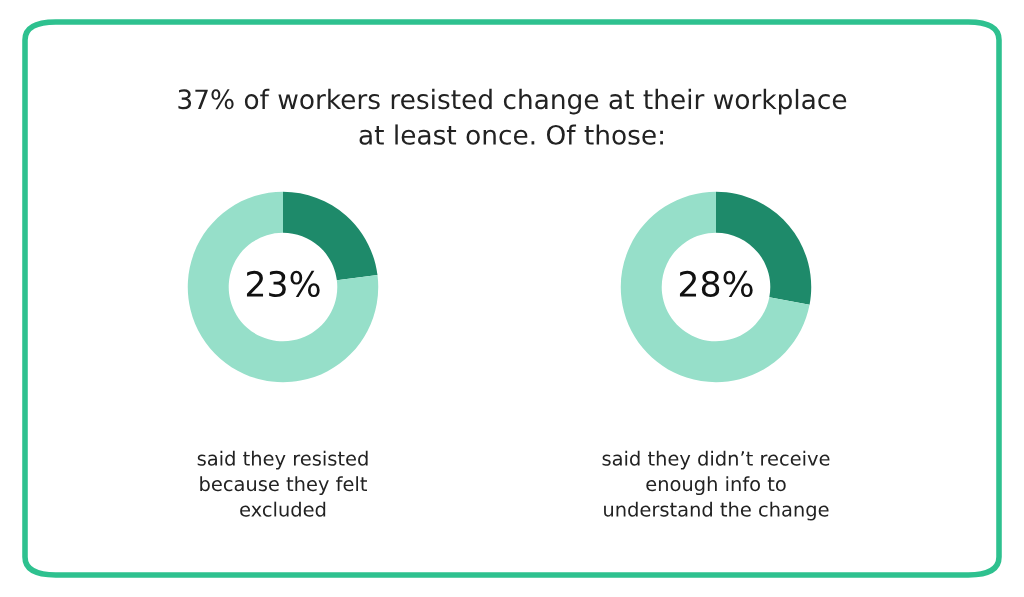 Image resolution: width=1024 pixels, height=597 pixels. Describe the element at coordinates (716, 284) in the screenshot. I see `data-label: 28%` at that location.